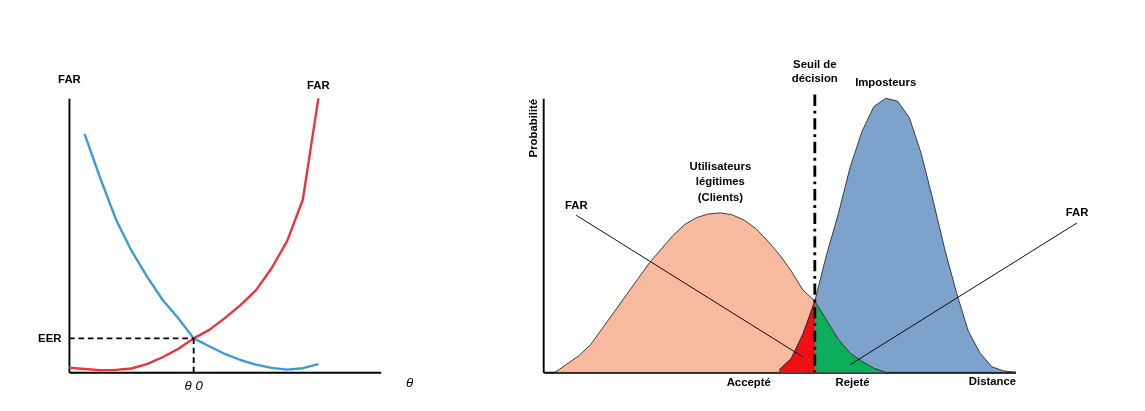 This screenshot has height=411, width=1145. Describe the element at coordinates (194, 386) in the screenshot. I see `text: θ 0` at that location.